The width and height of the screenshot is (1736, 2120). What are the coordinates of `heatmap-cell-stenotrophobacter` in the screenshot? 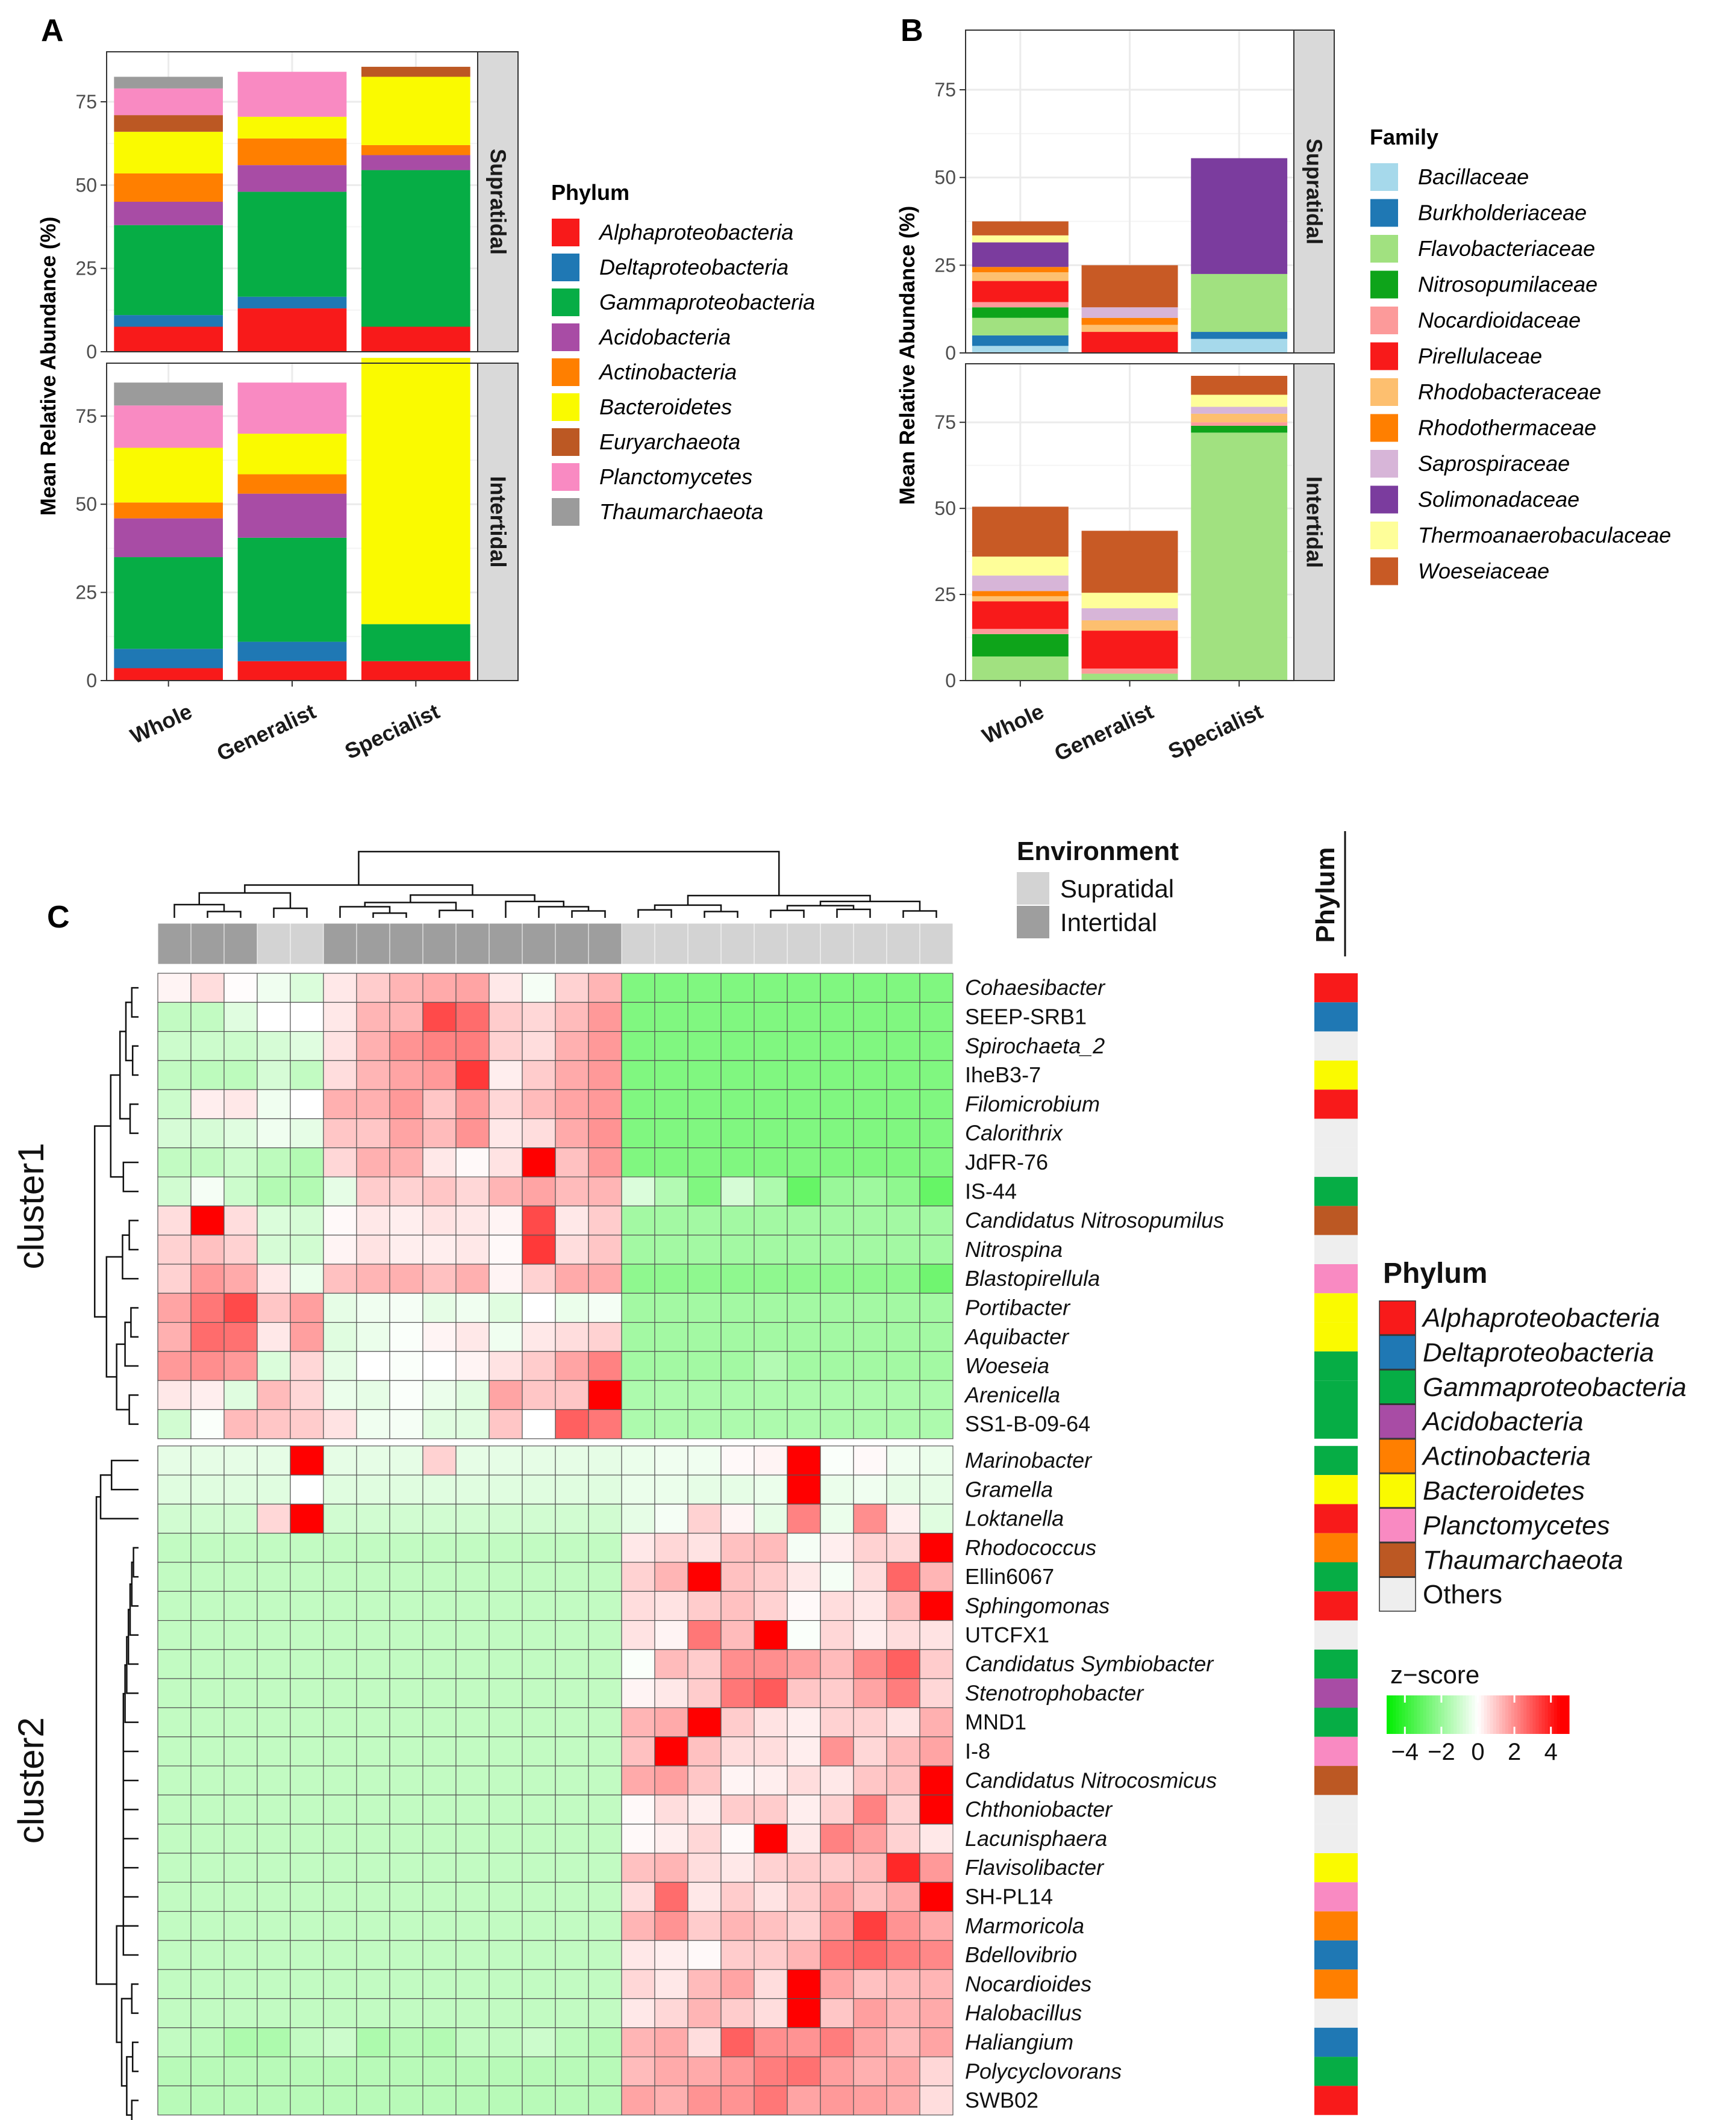 It's located at (804, 1693).